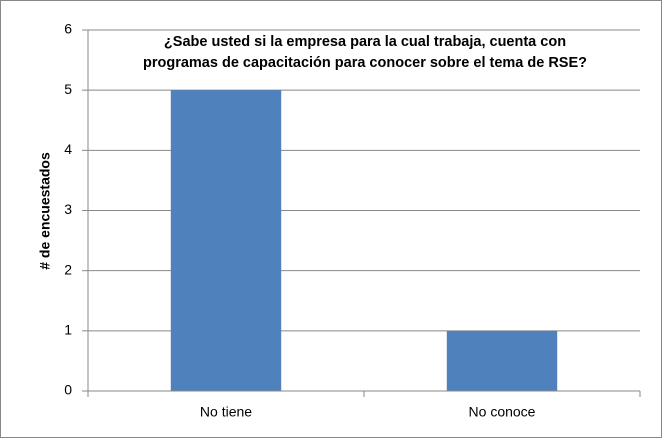 The height and width of the screenshot is (439, 663). What do you see at coordinates (68, 209) in the screenshot?
I see `y-tick-label: 3` at bounding box center [68, 209].